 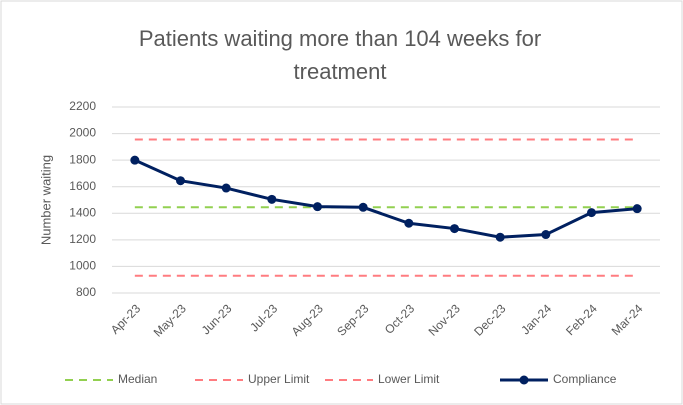 What do you see at coordinates (82, 239) in the screenshot?
I see `y-tick-label: 1200` at bounding box center [82, 239].